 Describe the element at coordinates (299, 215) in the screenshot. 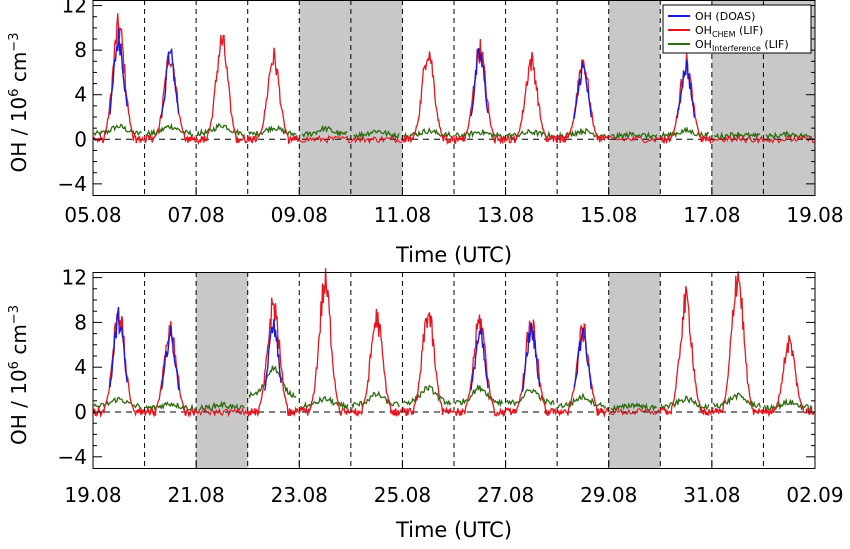

I see `x-tick-label: 09.08` at that location.